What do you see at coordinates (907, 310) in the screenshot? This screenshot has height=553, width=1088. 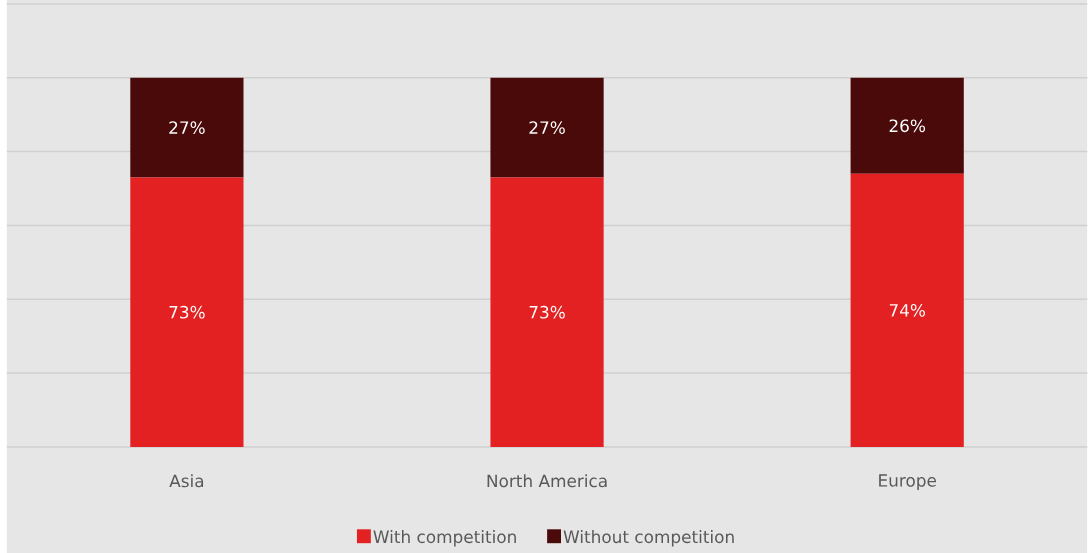 I see `data-label: 74%` at bounding box center [907, 310].